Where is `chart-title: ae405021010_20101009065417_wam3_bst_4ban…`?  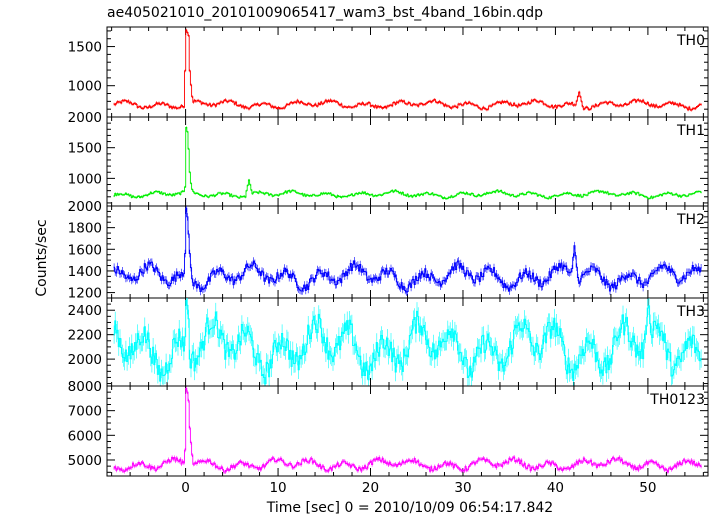
chart-title: ae405021010_20101009065417_wam3_bst_4ban… is located at coordinates (325, 13).